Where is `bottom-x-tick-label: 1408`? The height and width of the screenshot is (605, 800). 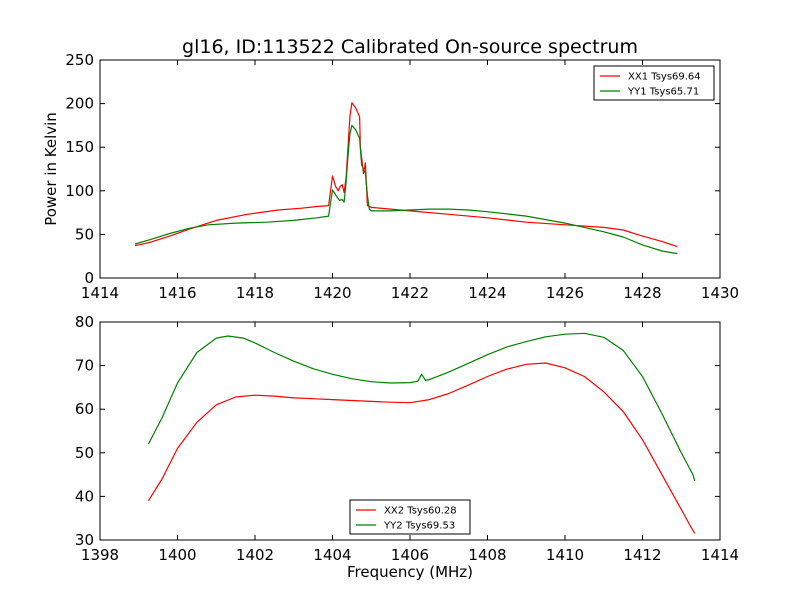
bottom-x-tick-label: 1408 is located at coordinates (487, 555).